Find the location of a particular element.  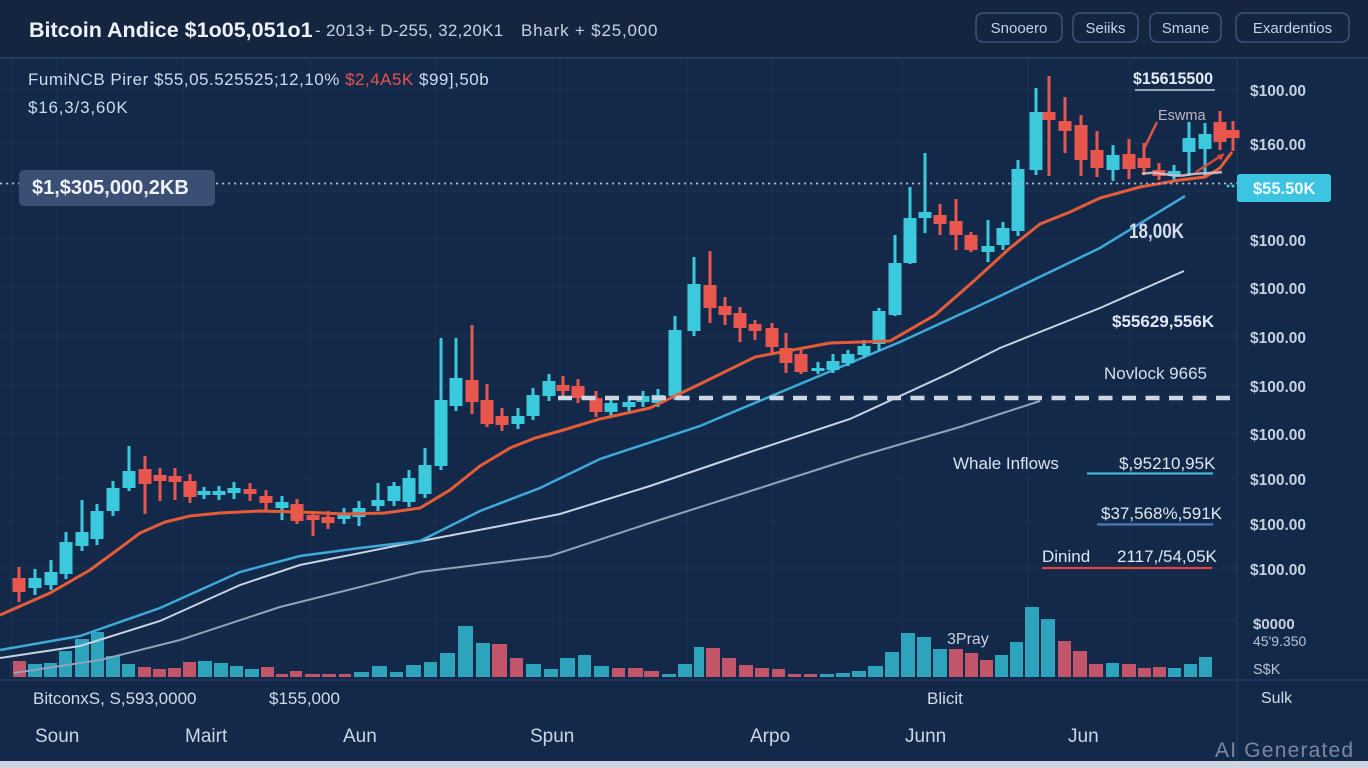

svg-text: Spun is located at coordinates (552, 736).